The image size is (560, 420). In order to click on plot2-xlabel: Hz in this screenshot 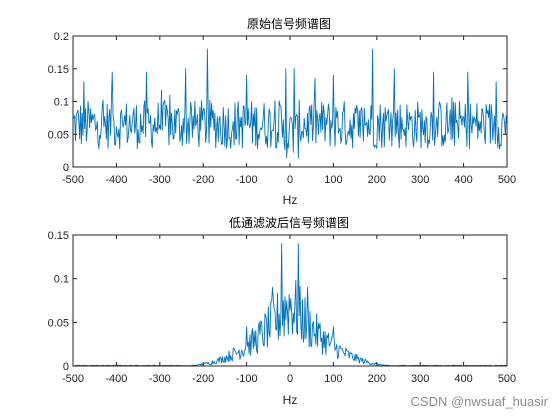, I will do `click(290, 400)`.